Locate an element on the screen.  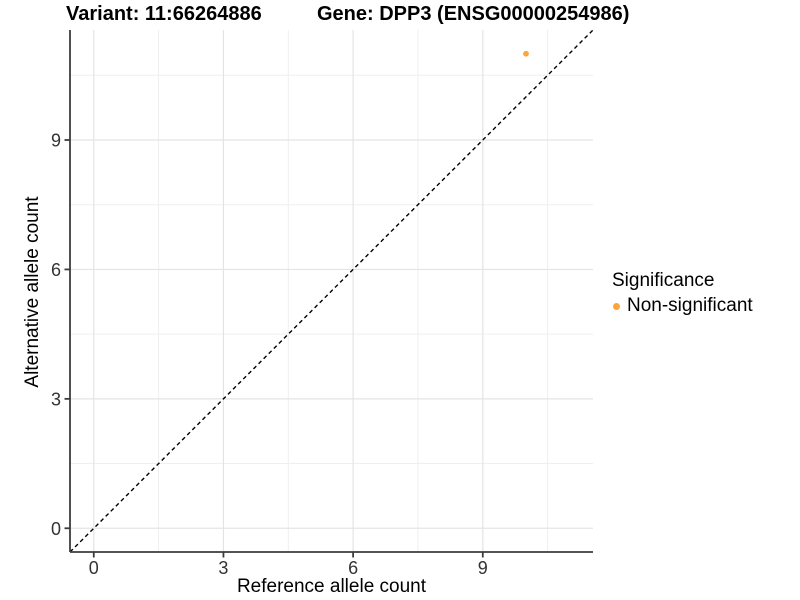
legend-point-icon is located at coordinates (616, 306).